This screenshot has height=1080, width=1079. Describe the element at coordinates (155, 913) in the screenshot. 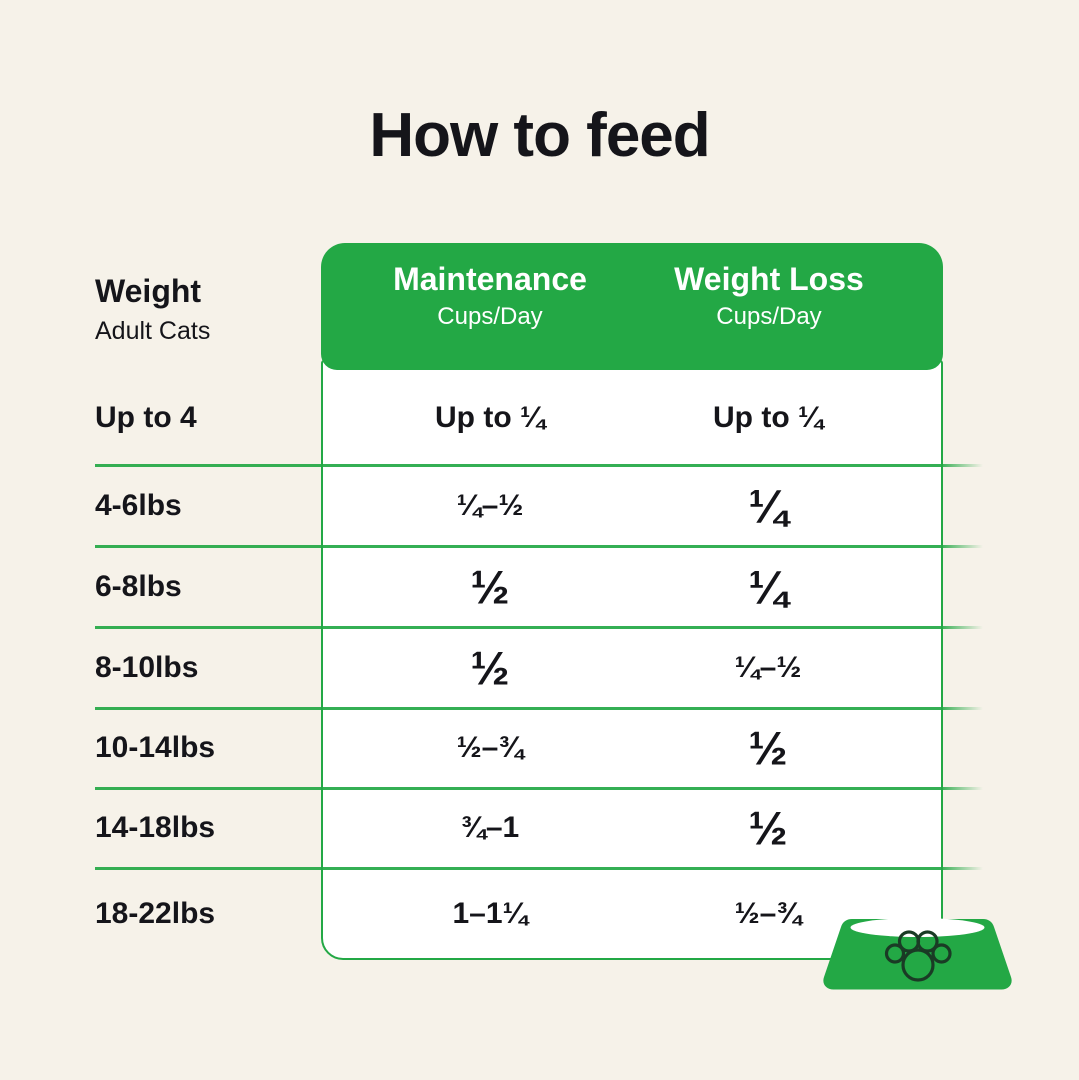

I see `weight-range: 18-22lbs` at that location.